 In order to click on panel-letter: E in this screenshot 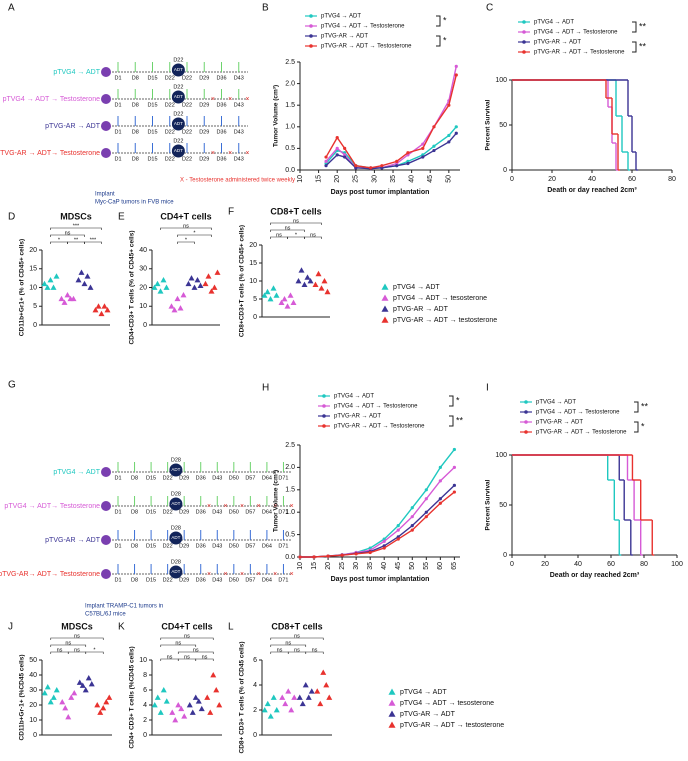, I will do `click(121, 217)`.